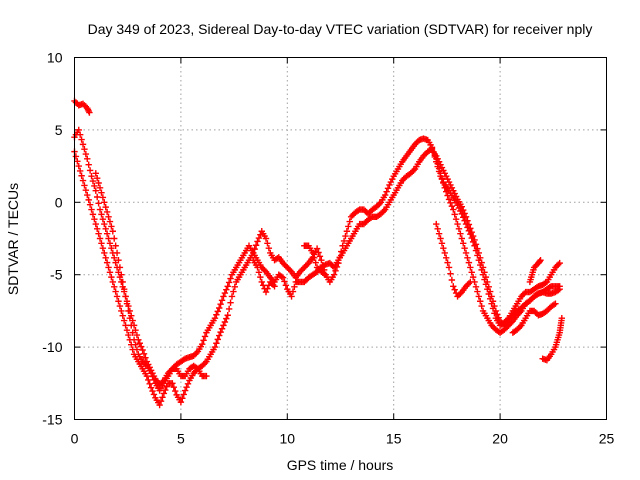 Image resolution: width=640 pixels, height=480 pixels. Describe the element at coordinates (394, 439) in the screenshot. I see `x-tick-label: 15` at that location.